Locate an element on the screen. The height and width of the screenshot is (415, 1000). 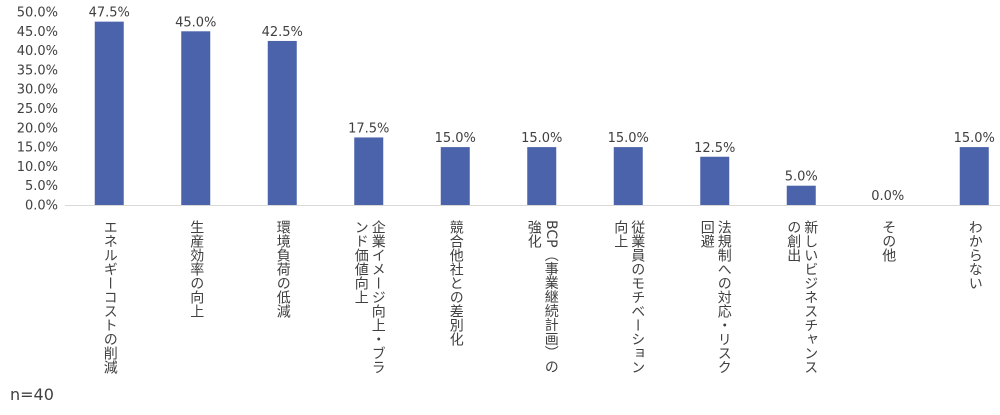
data-label: 42.5% is located at coordinates (282, 32).